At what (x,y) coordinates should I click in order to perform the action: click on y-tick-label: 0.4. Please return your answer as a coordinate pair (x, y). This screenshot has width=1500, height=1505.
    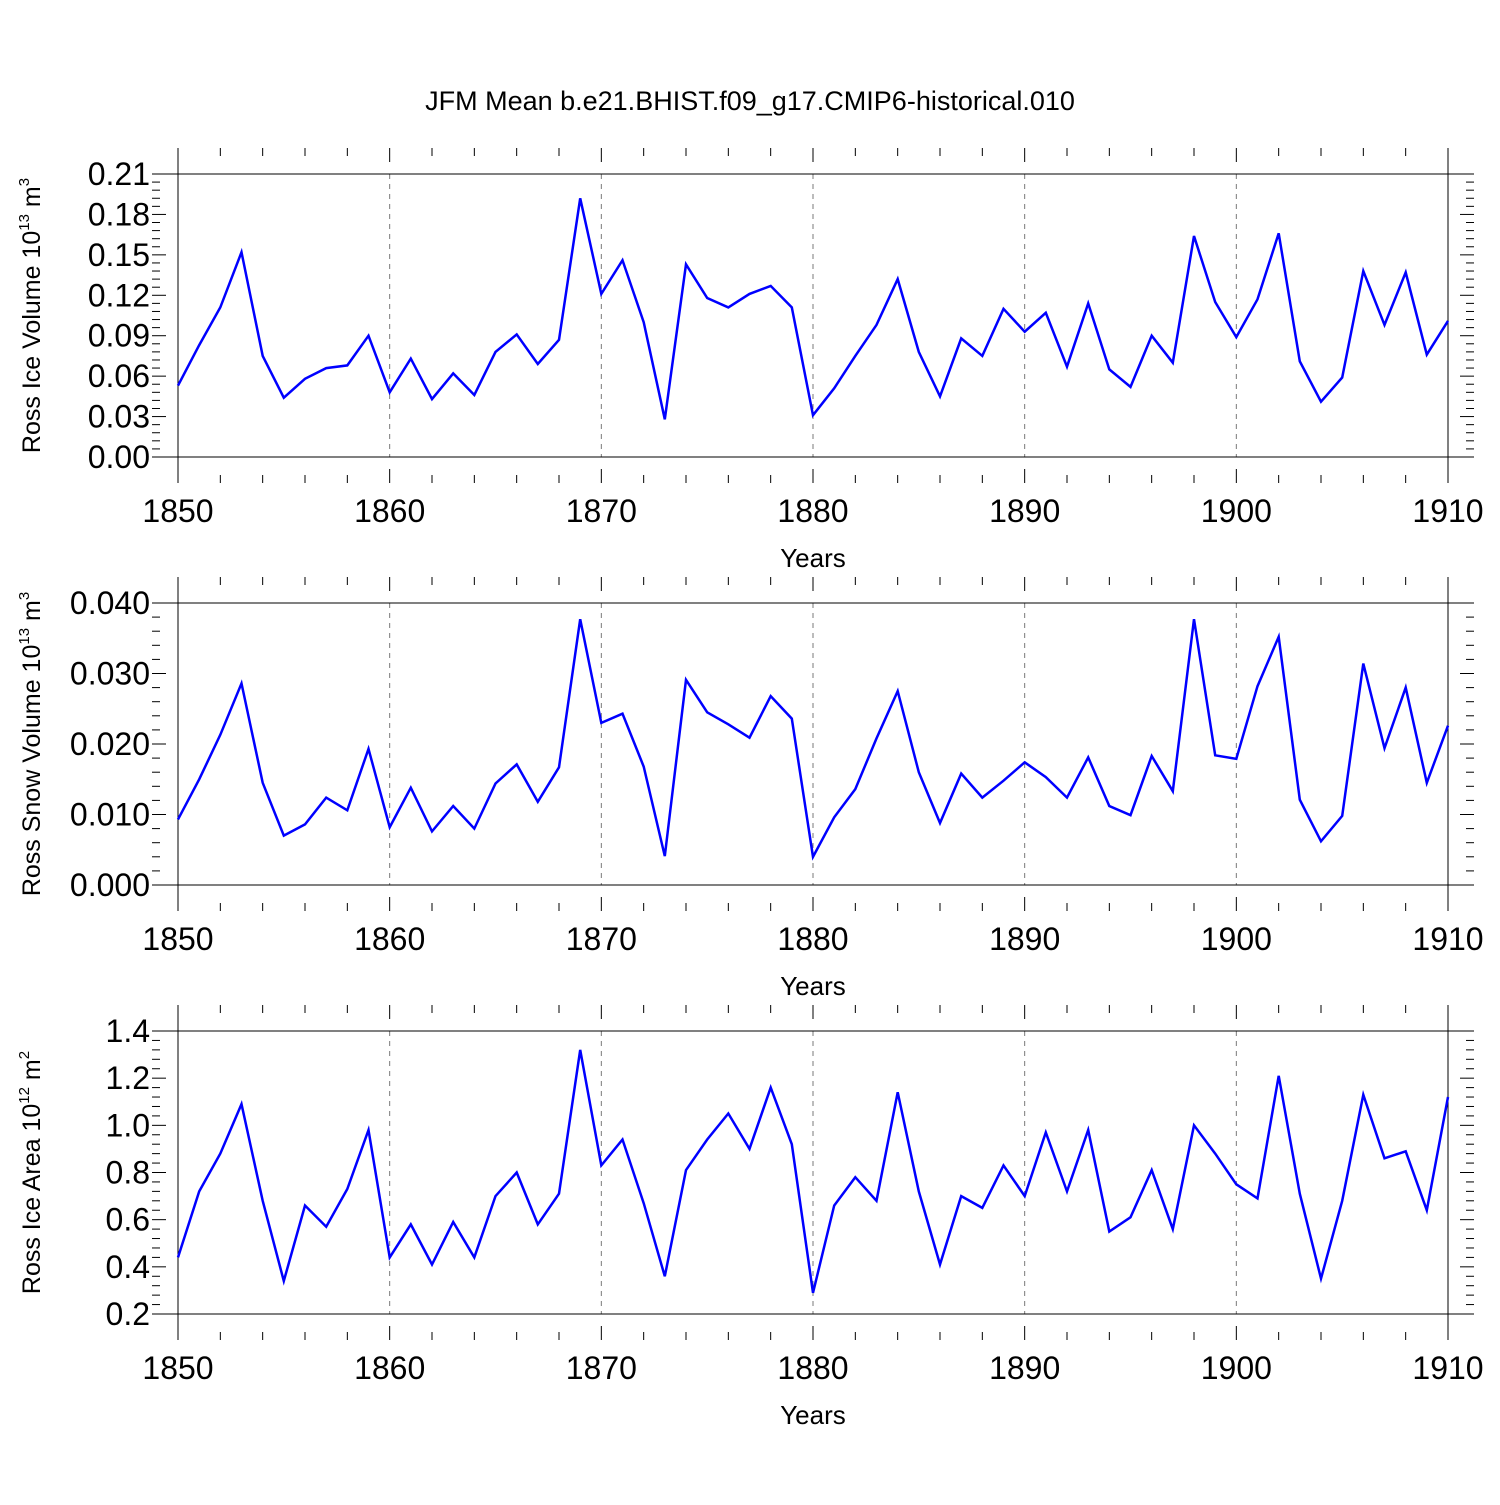
    Looking at the image, I should click on (128, 1267).